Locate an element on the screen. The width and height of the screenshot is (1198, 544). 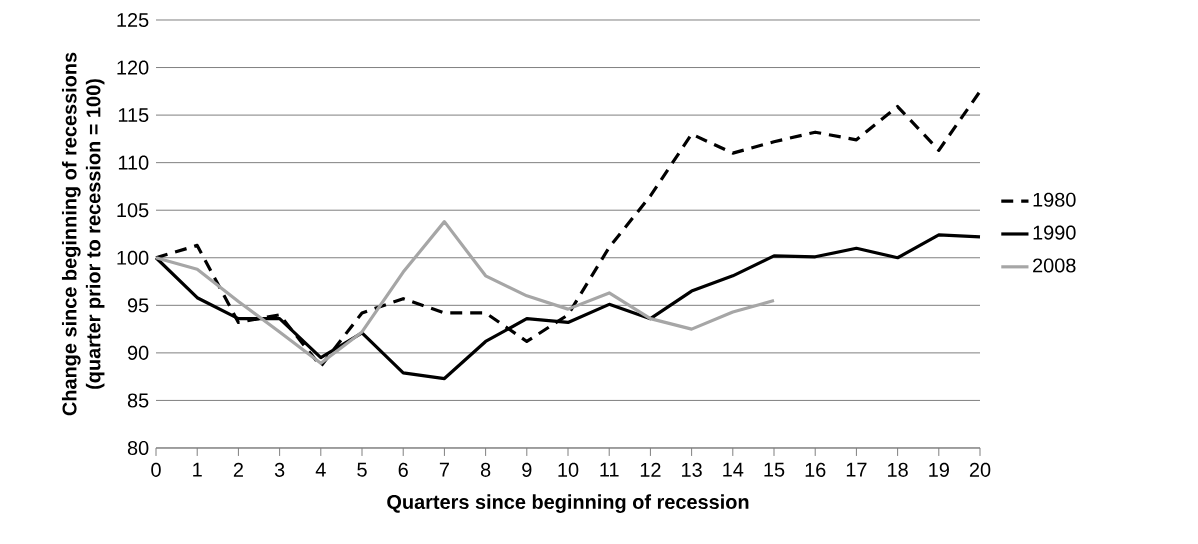
x-tick-label: 8 is located at coordinates (485, 469).